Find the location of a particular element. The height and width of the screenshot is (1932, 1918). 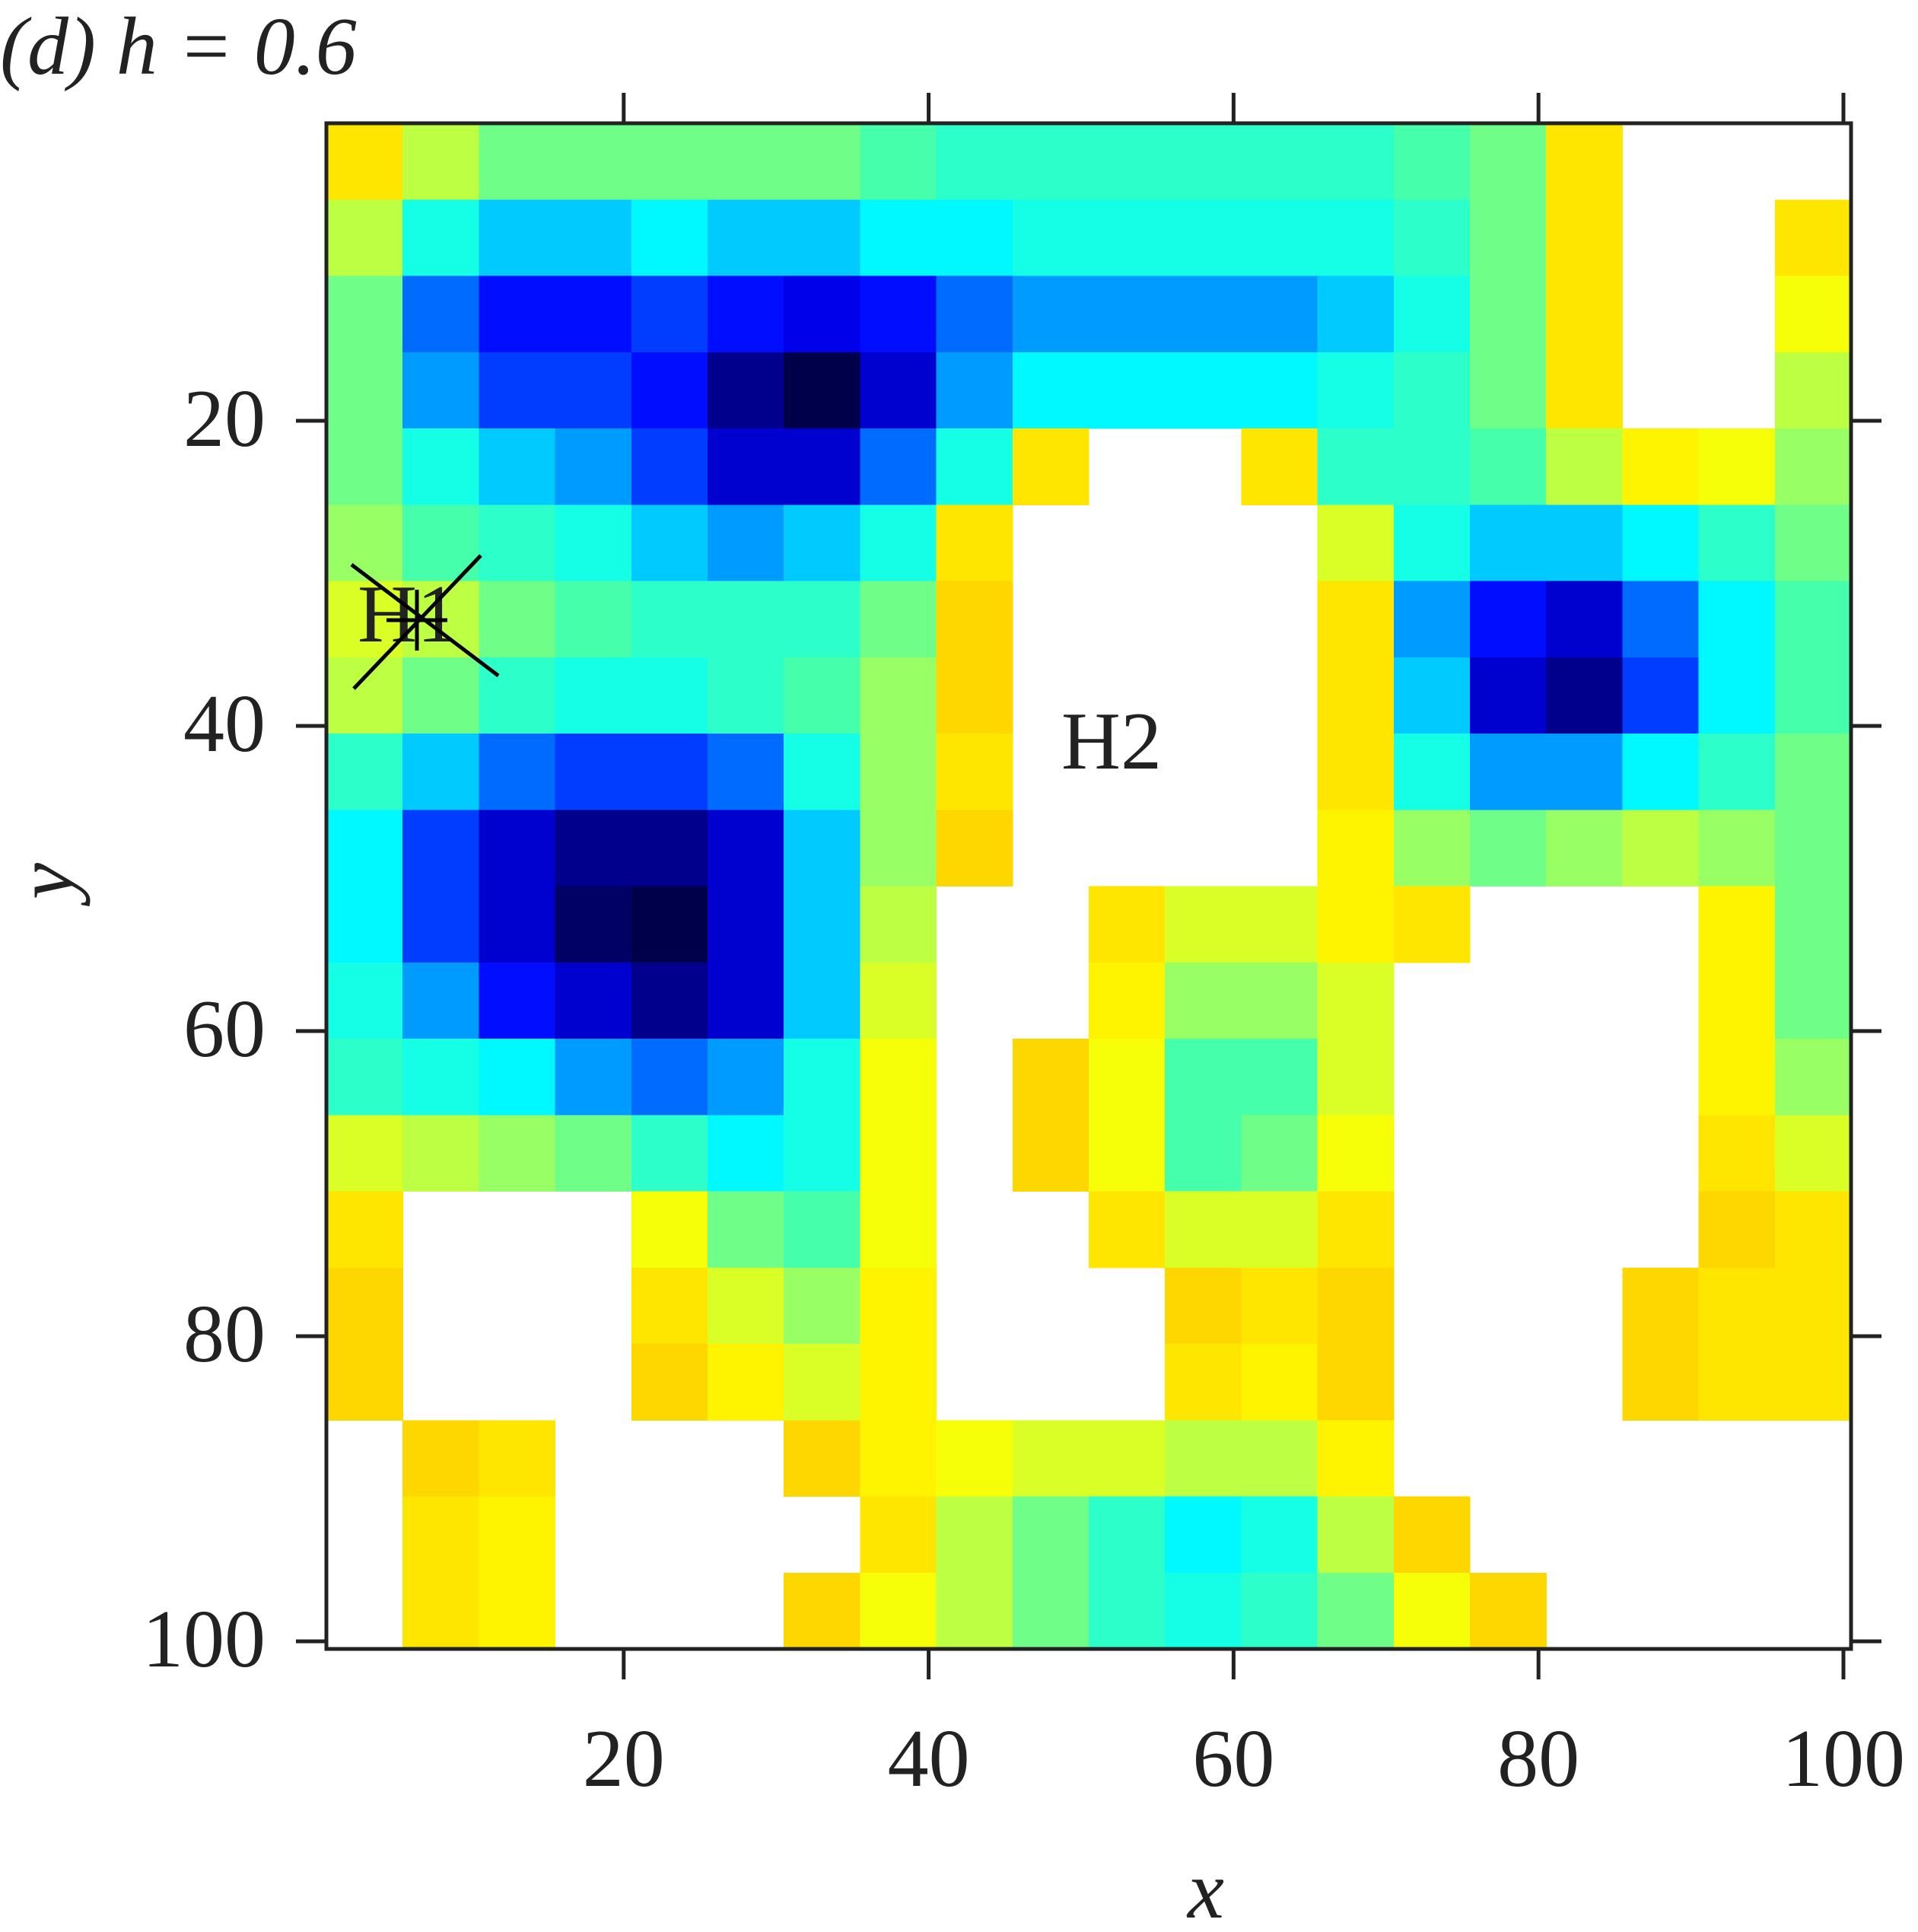

x-tick-label: 20 is located at coordinates (624, 1759).